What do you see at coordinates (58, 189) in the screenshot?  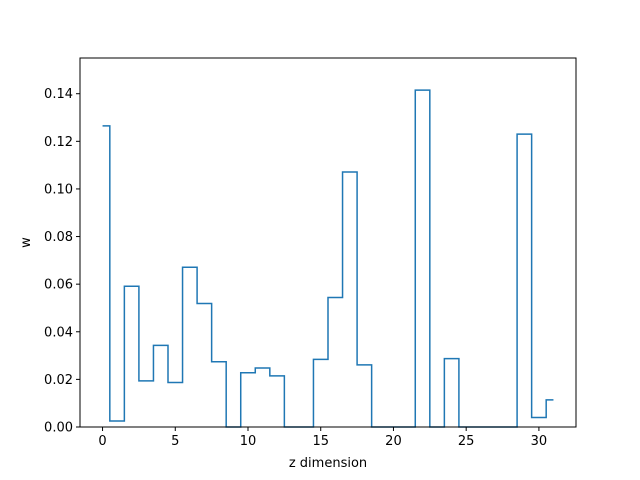 I see `y-tick-label: 0.10` at bounding box center [58, 189].